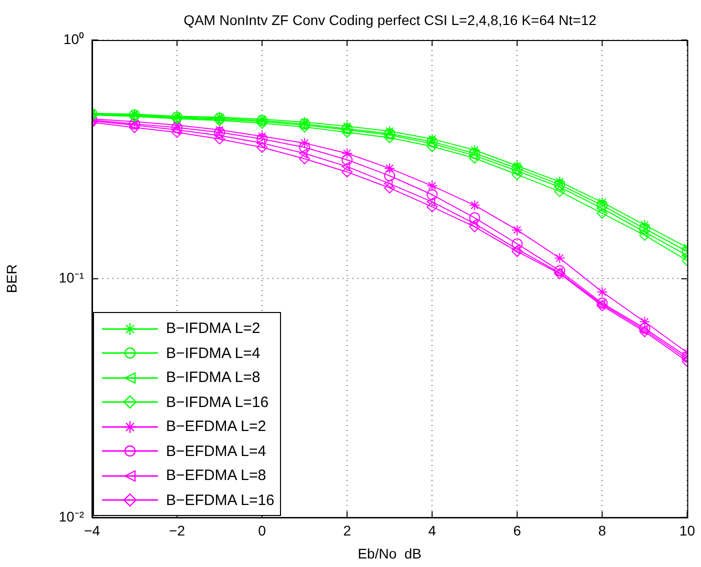 The image size is (701, 567). Describe the element at coordinates (390, 553) in the screenshot. I see `x-axis-title: Eb/No dB` at that location.